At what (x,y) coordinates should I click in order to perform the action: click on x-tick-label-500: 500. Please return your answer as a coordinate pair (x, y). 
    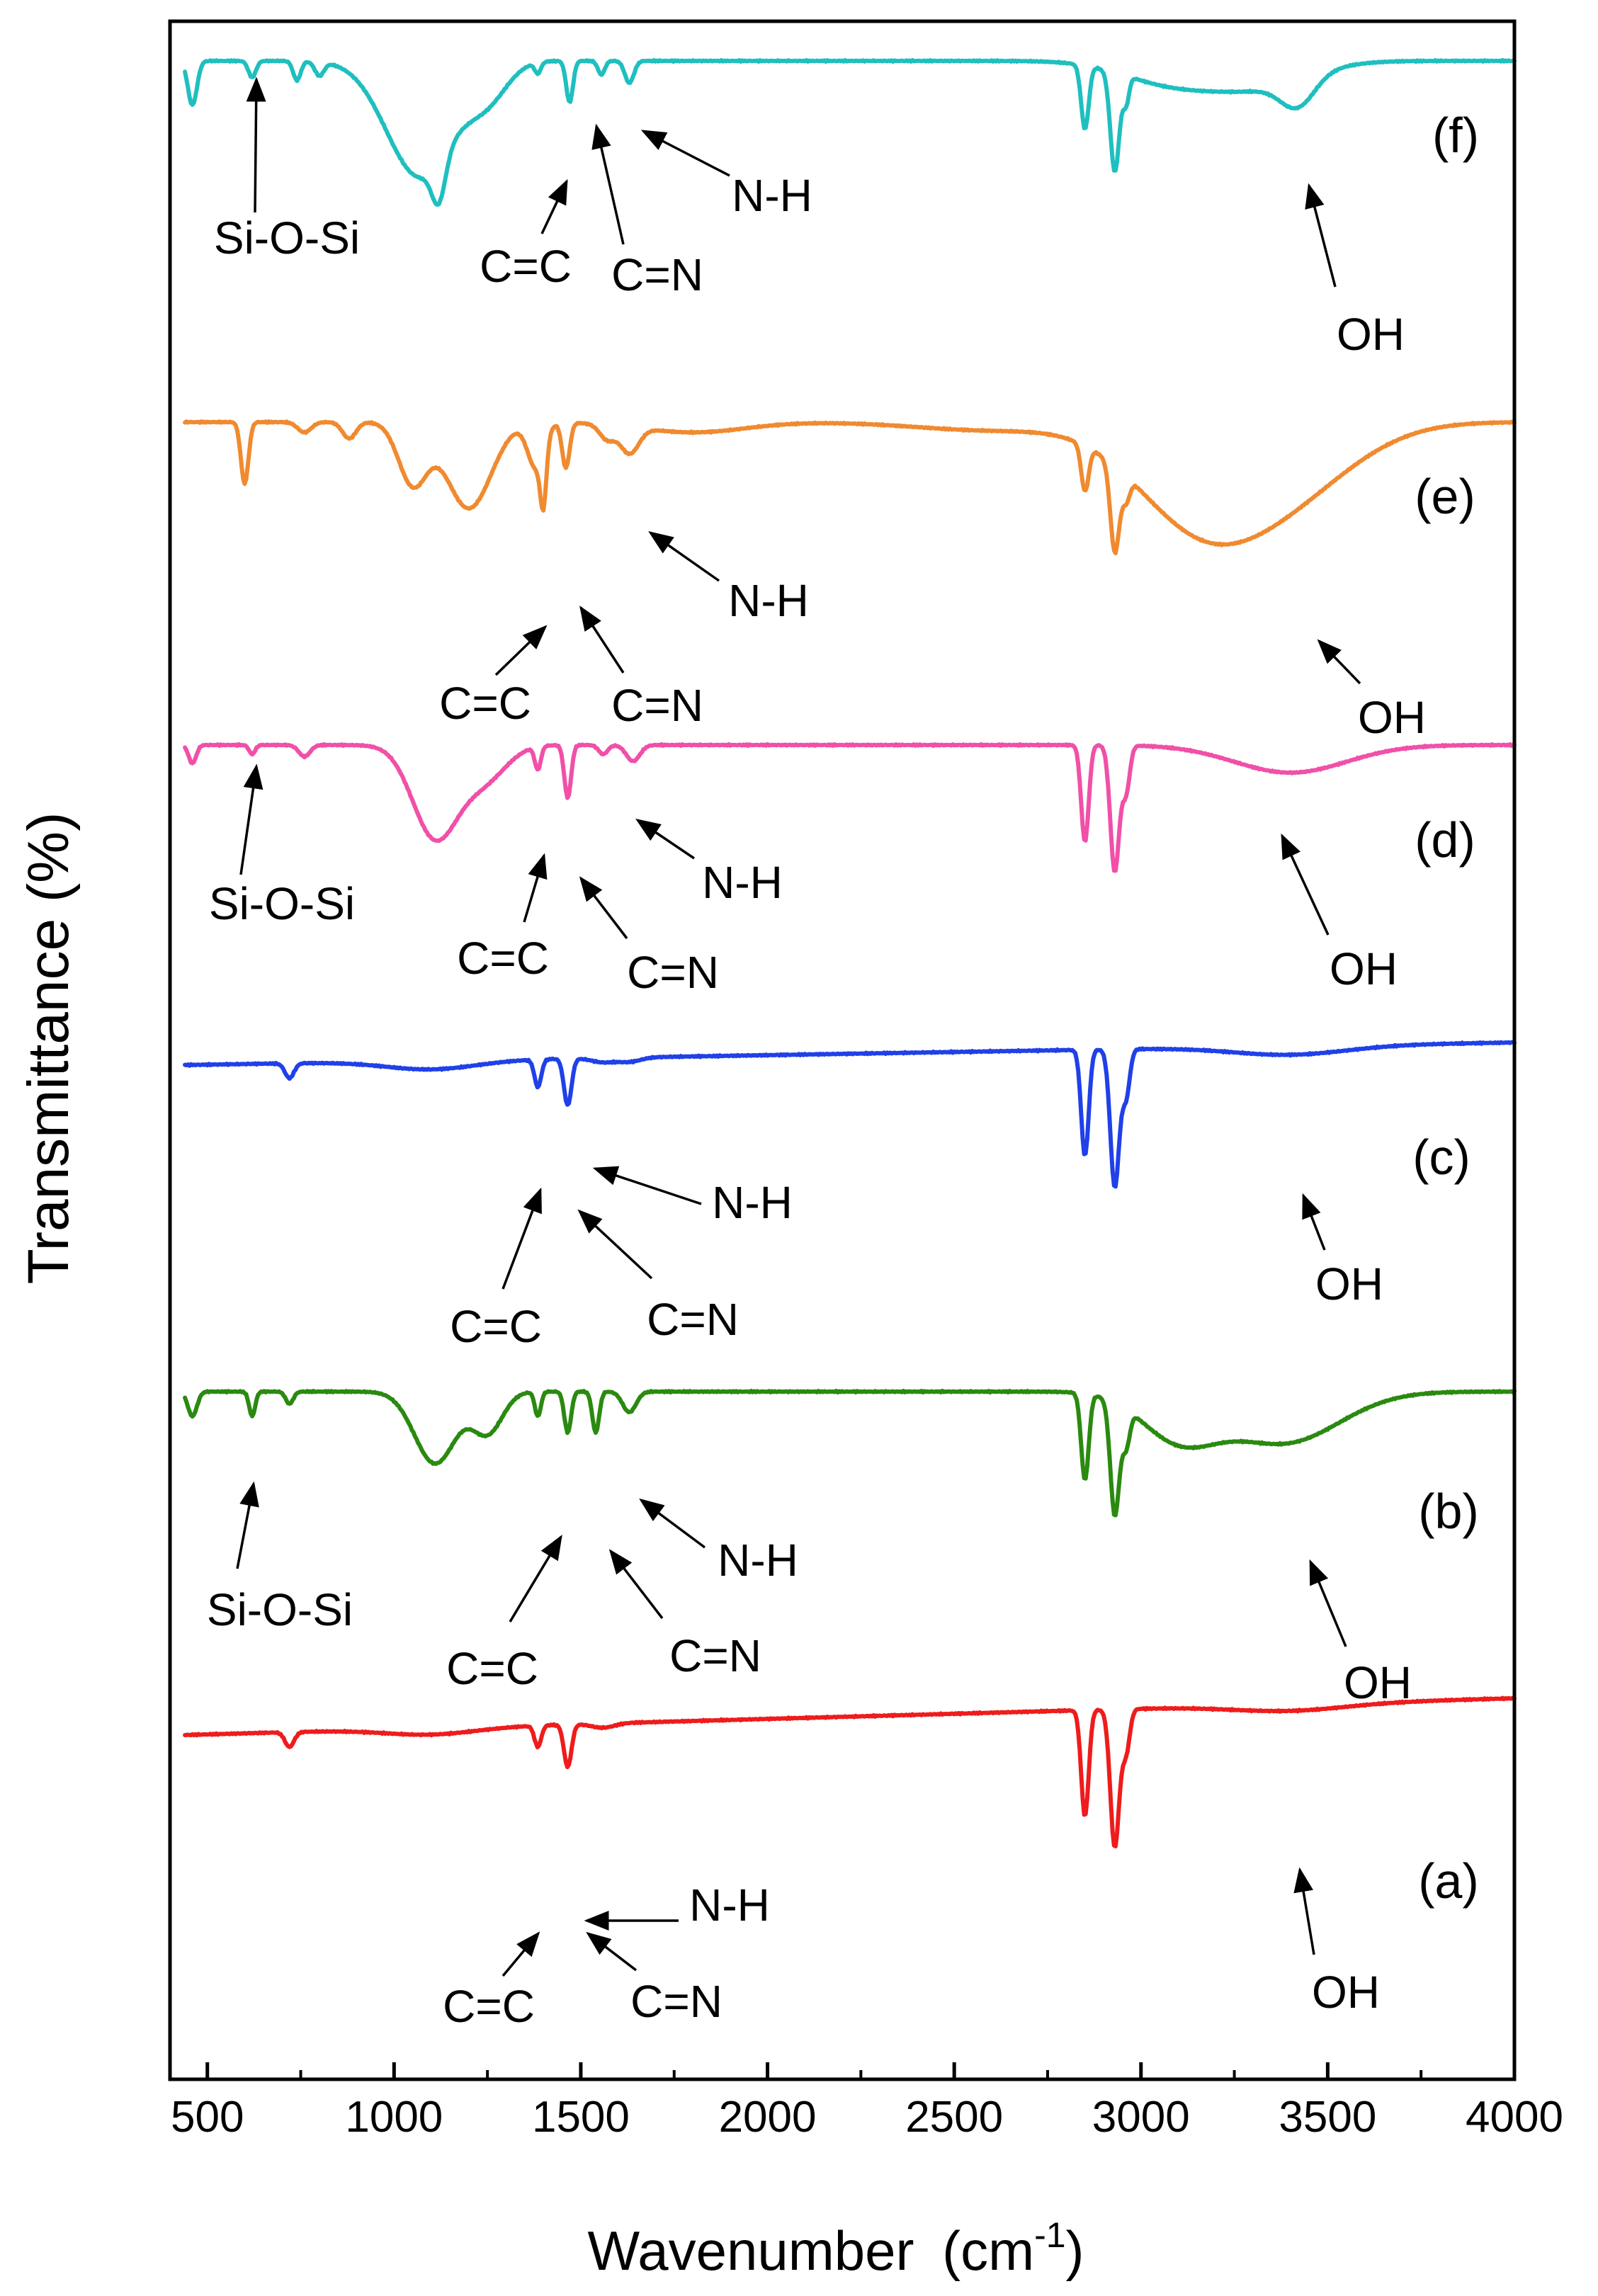
    Looking at the image, I should click on (207, 2117).